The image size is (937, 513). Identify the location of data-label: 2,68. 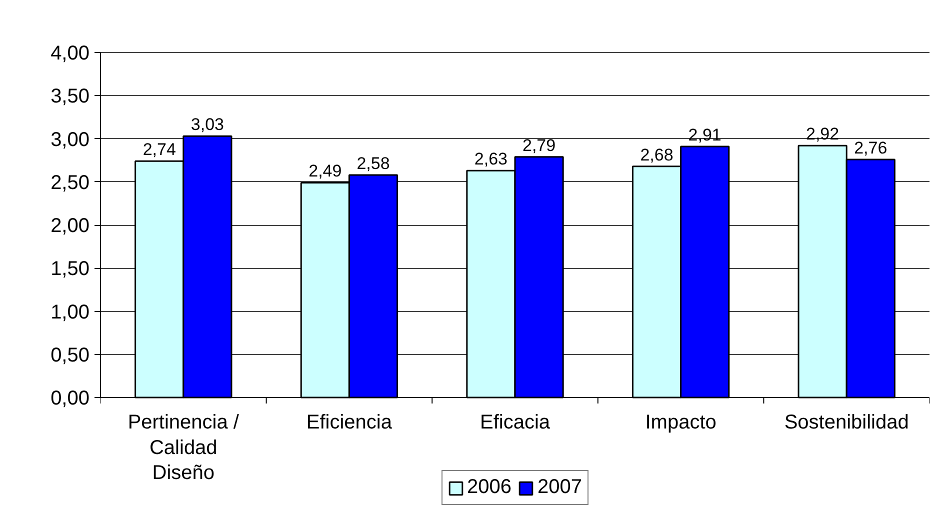
(657, 154).